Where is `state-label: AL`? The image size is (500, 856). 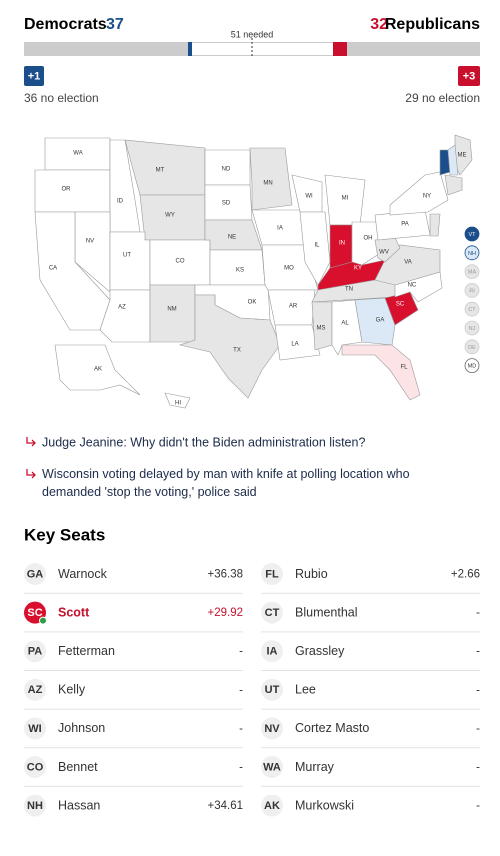
state-label: AL is located at coordinates (345, 324).